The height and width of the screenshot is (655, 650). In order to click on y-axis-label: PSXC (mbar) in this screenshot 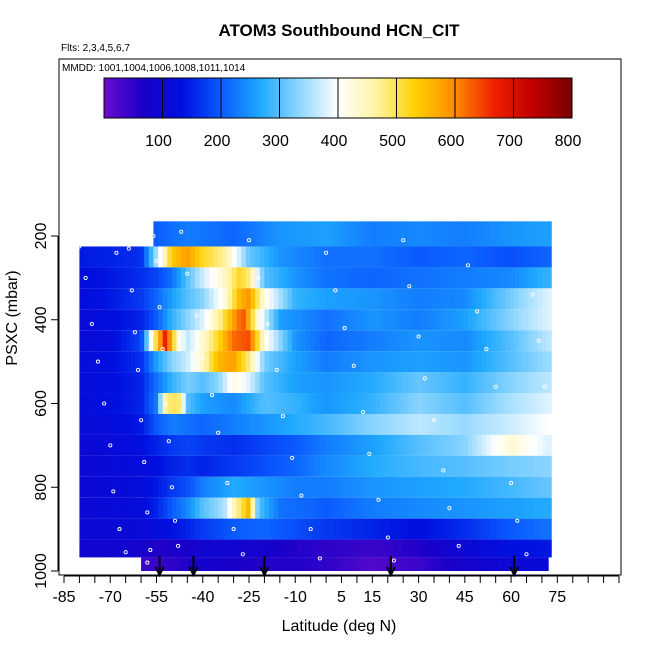, I will do `click(12, 317)`.